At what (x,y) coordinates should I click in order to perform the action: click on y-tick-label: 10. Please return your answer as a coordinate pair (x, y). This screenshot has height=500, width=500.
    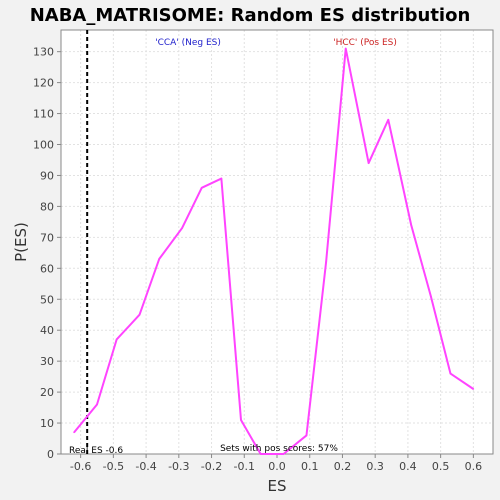
    Looking at the image, I should click on (47, 423).